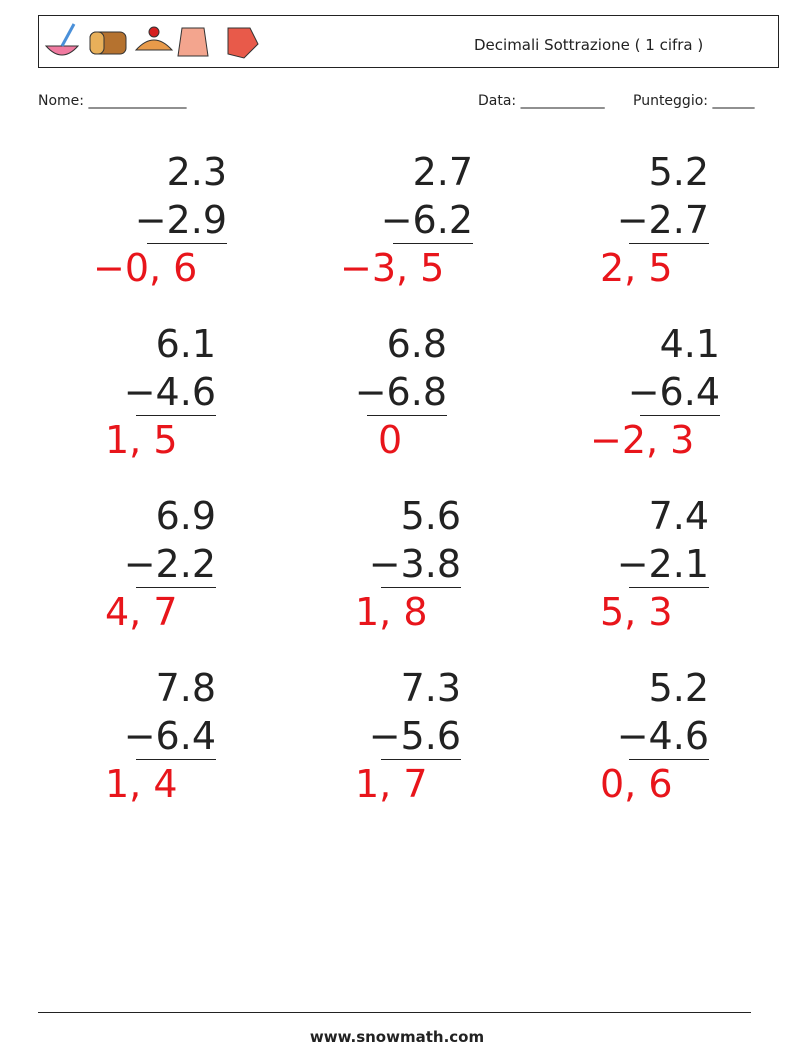  Describe the element at coordinates (541, 101) in the screenshot. I see `date-field: Data: ____________` at that location.